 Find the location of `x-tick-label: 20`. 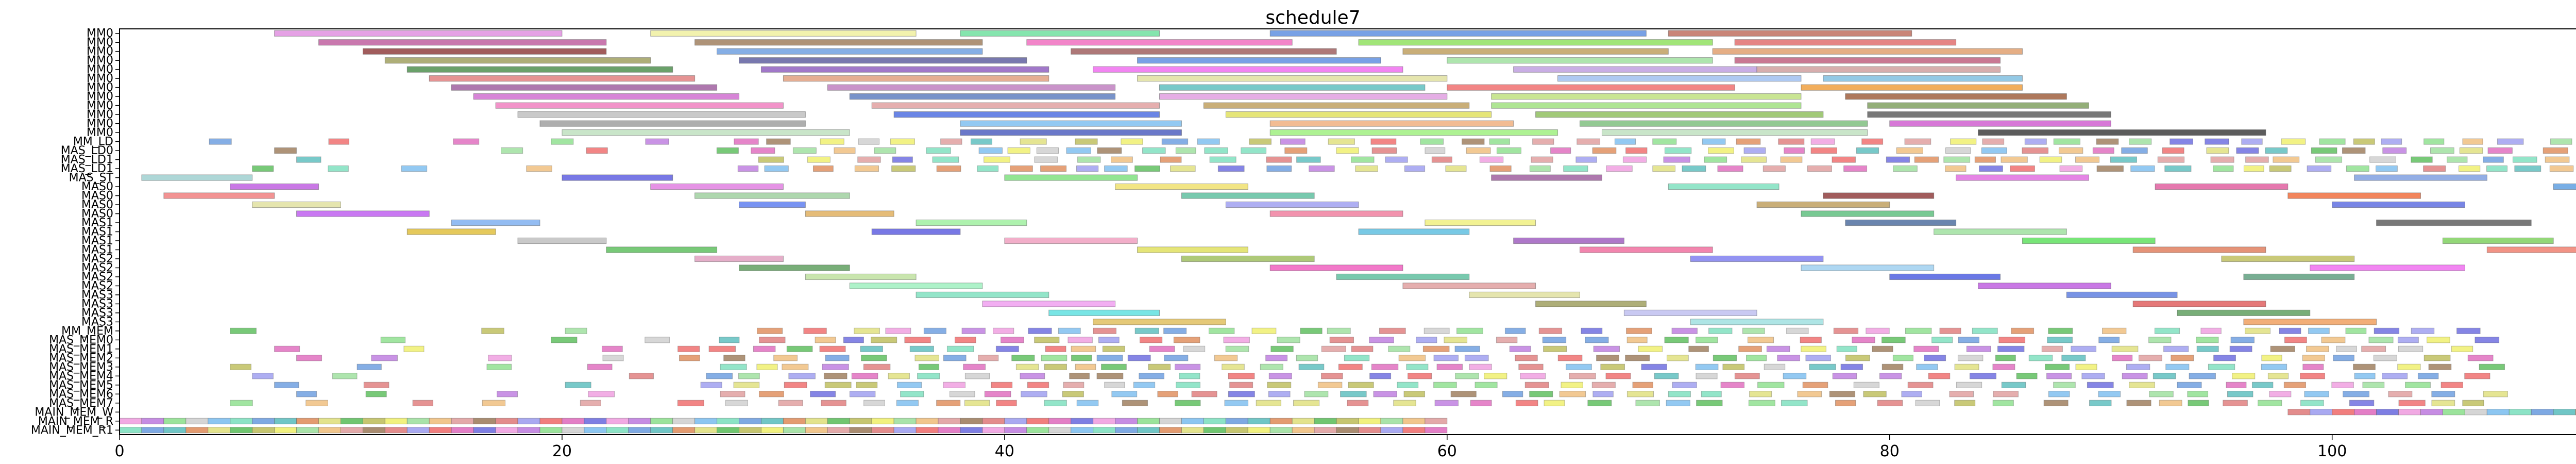

x-tick-label: 20 is located at coordinates (562, 451).